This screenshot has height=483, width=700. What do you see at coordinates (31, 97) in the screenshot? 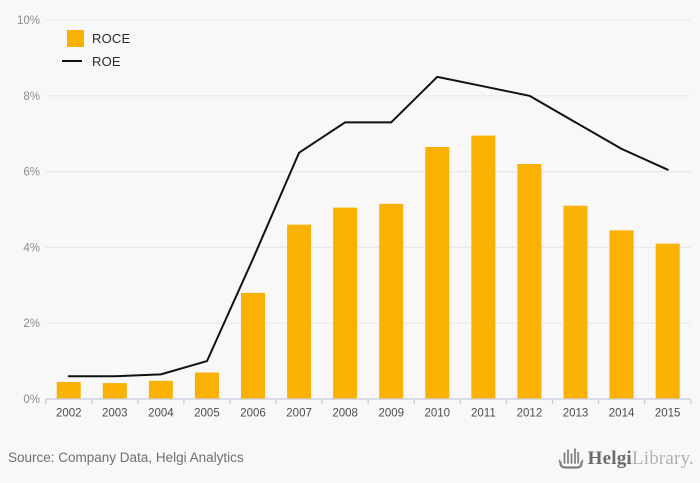
I see `y-tick-label-8: 8%` at bounding box center [31, 97].